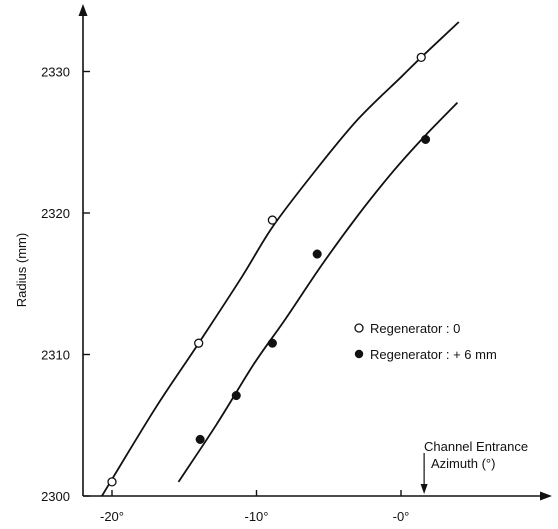  I want to click on legend-marker-open, so click(359, 328).